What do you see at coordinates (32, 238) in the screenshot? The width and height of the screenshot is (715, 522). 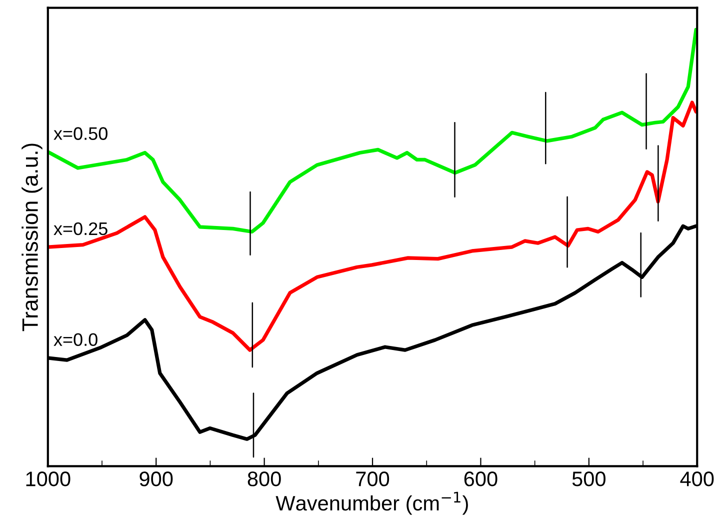 I see `y-axis-title: Transmission (a.u.)` at bounding box center [32, 238].